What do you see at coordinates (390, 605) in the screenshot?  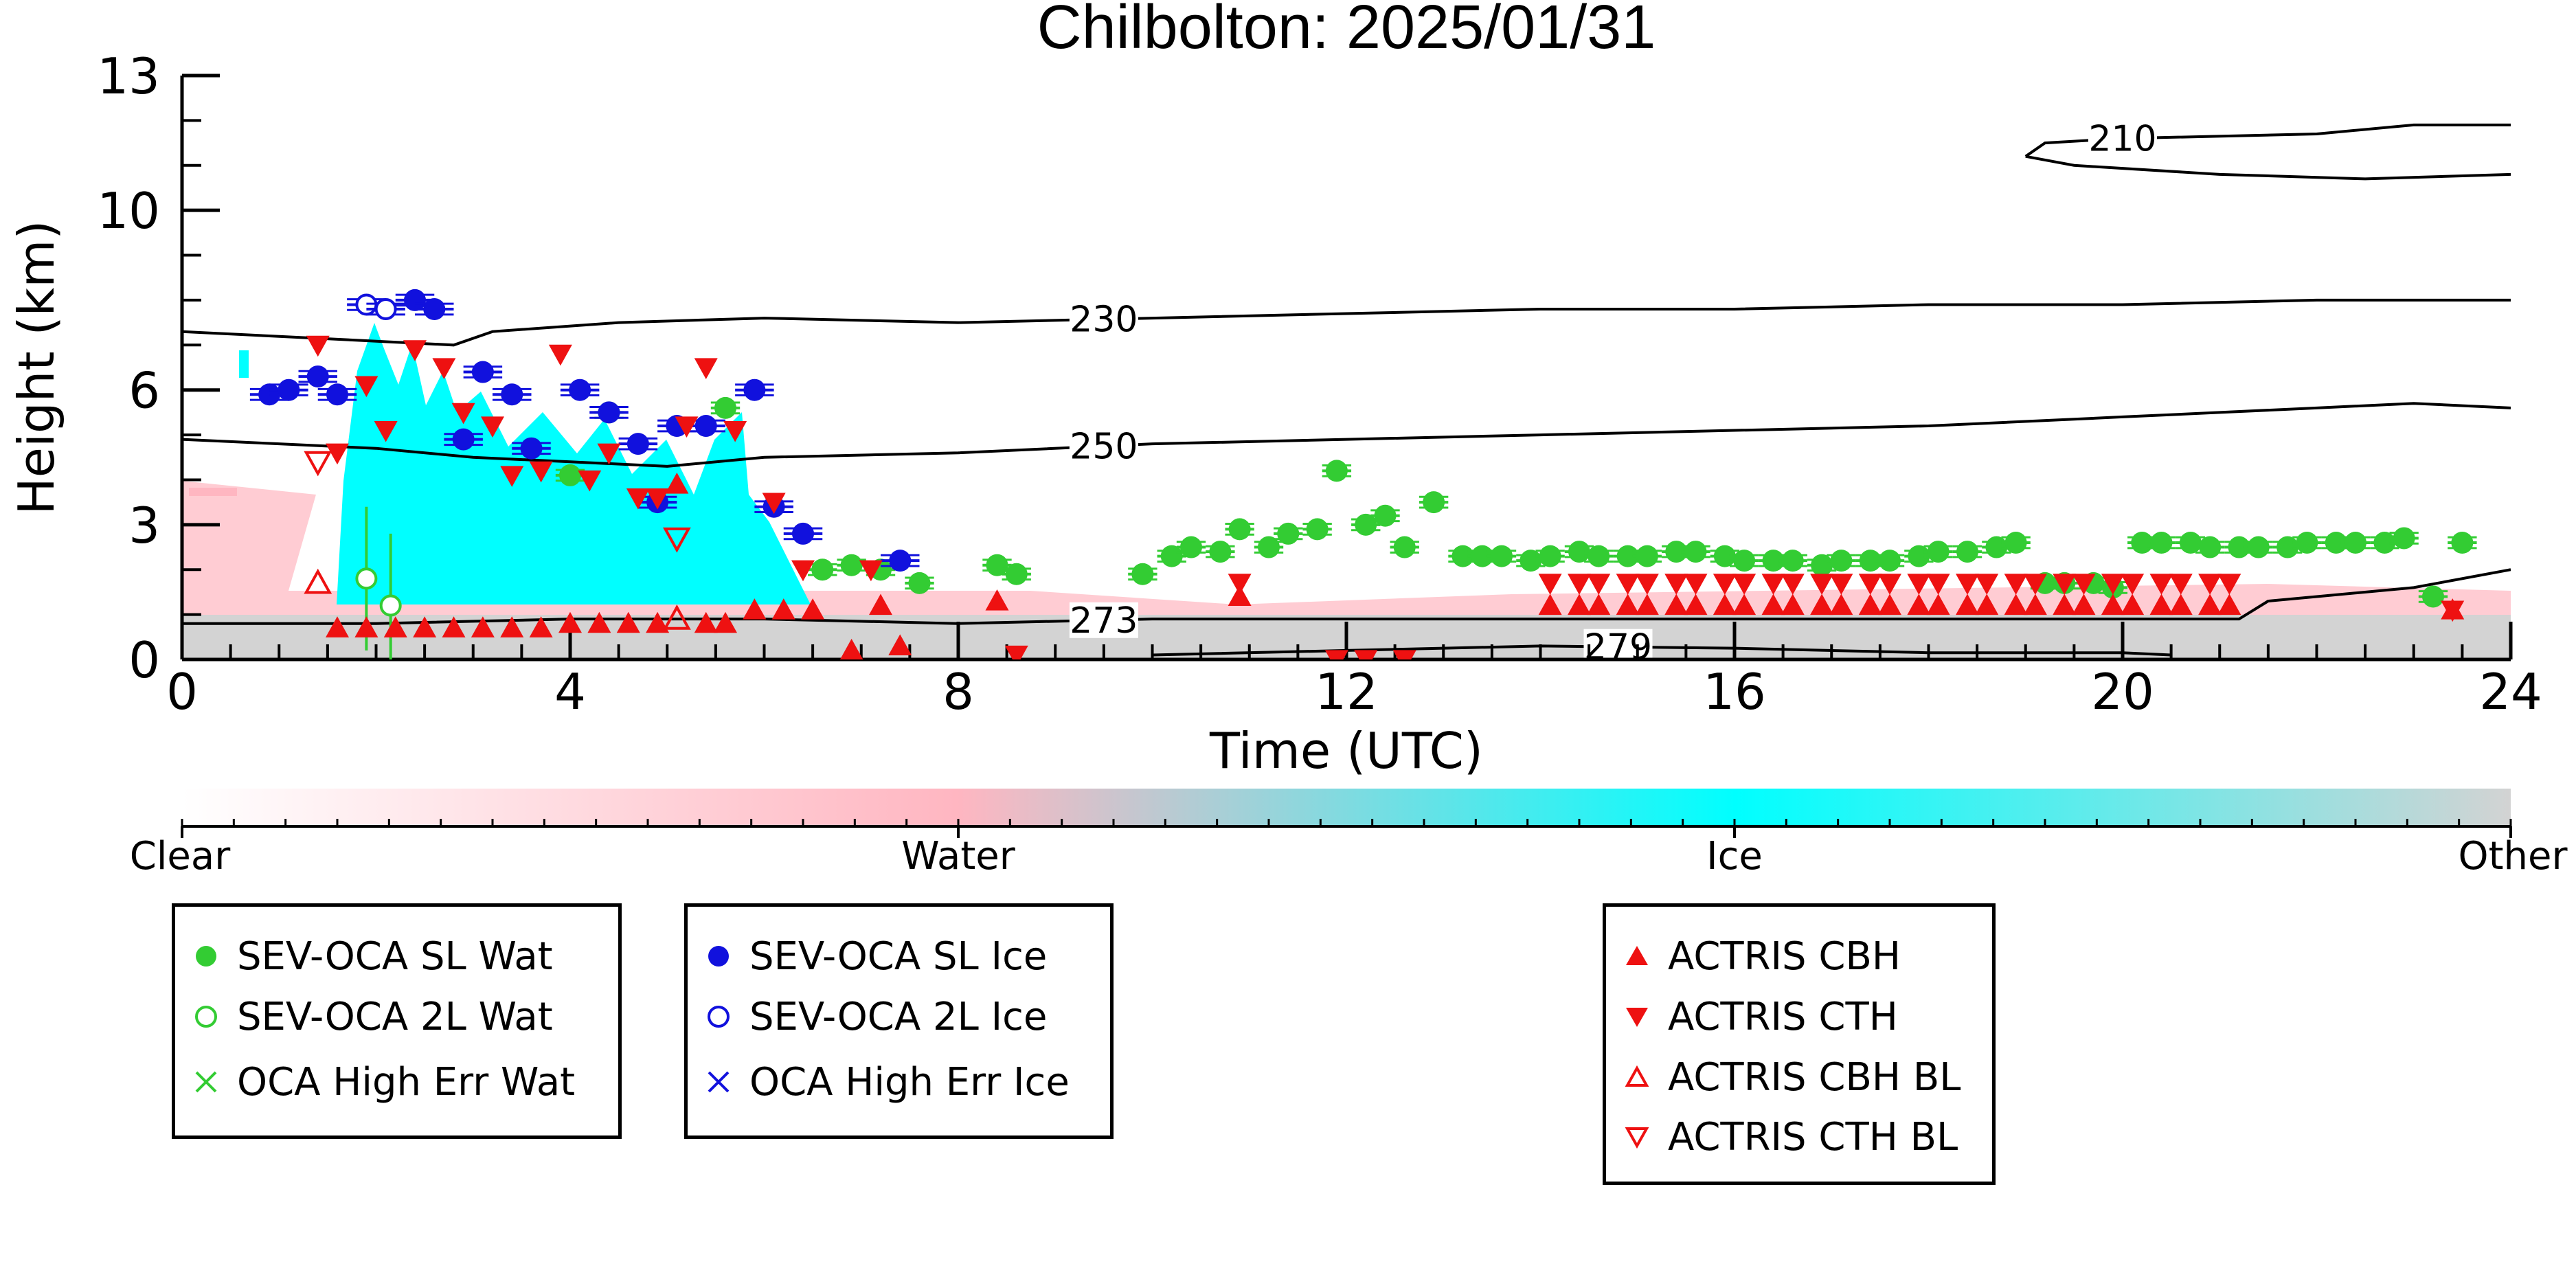 I see `2l-wat-point` at bounding box center [390, 605].